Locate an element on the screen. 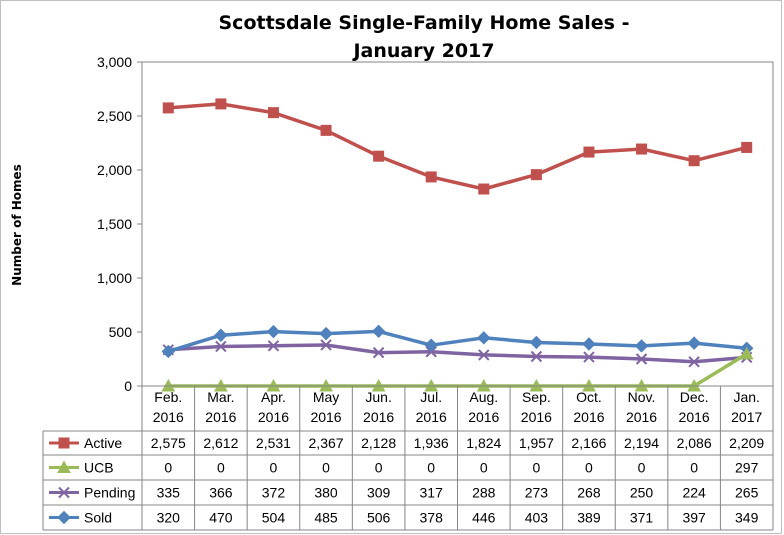 This screenshot has height=535, width=784. y-tick-label: 3,000 is located at coordinates (114, 62).